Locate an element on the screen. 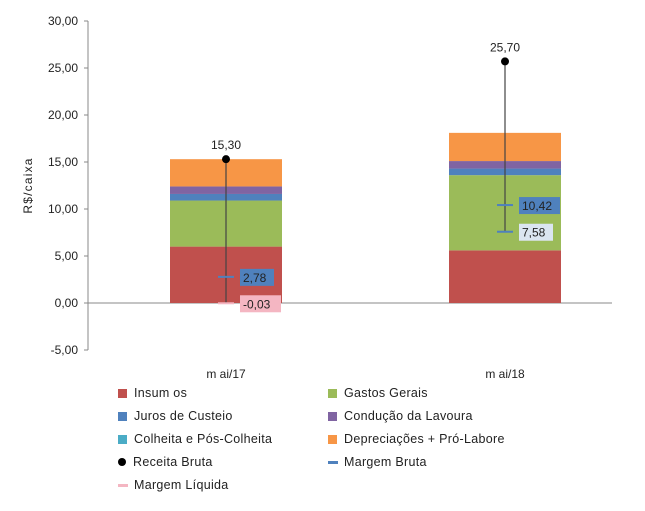 The image size is (645, 511). legend-item: Condução da Lavoura is located at coordinates (400, 416).